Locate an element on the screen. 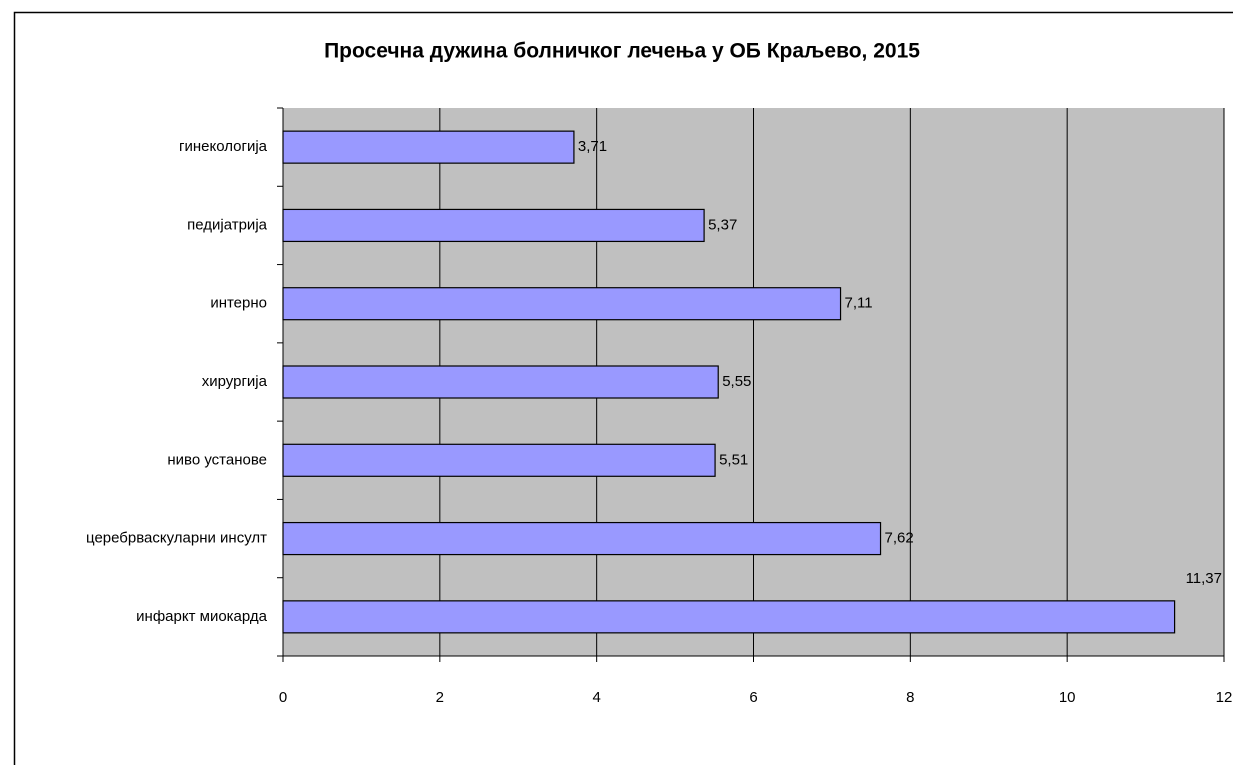 The width and height of the screenshot is (1233, 770). value-label: 5,51 is located at coordinates (733, 459).